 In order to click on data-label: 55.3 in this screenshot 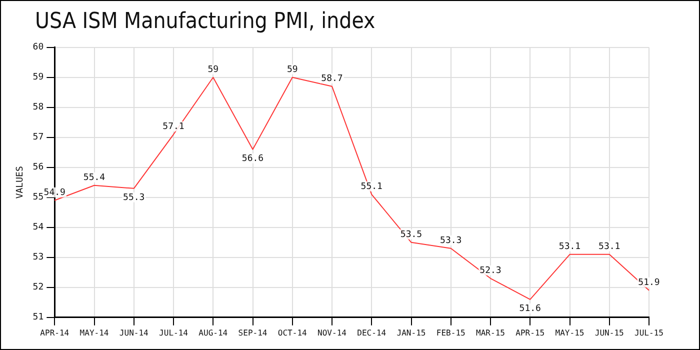, I will do `click(134, 198)`.